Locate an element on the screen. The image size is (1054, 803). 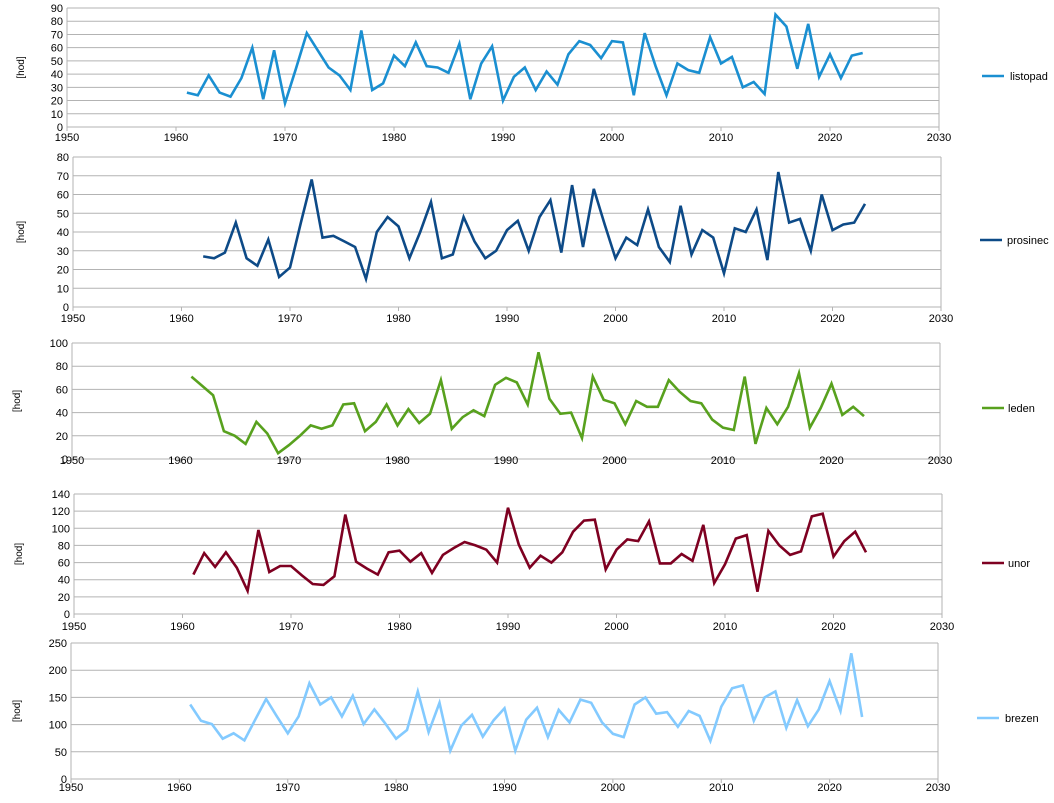
legend-label: brezen is located at coordinates (1022, 719).